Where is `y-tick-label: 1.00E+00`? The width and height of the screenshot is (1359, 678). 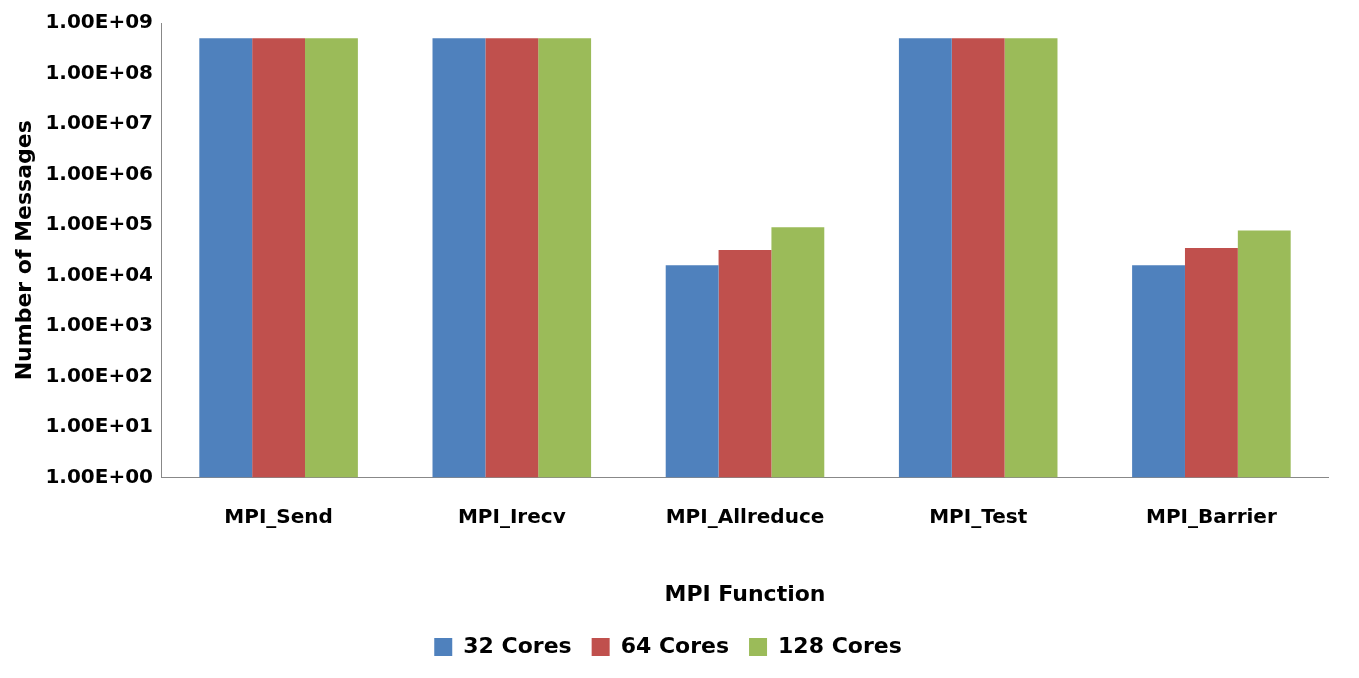
y-tick-label: 1.00E+00 is located at coordinates (99, 475).